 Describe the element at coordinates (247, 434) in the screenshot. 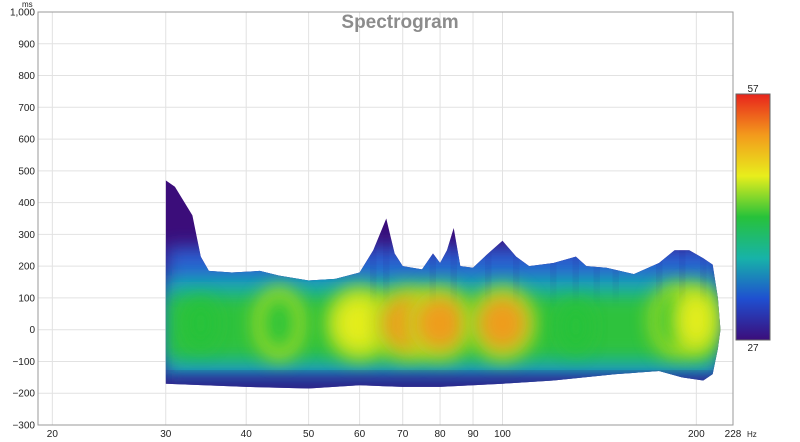

I see `x-tick-label: 40` at that location.